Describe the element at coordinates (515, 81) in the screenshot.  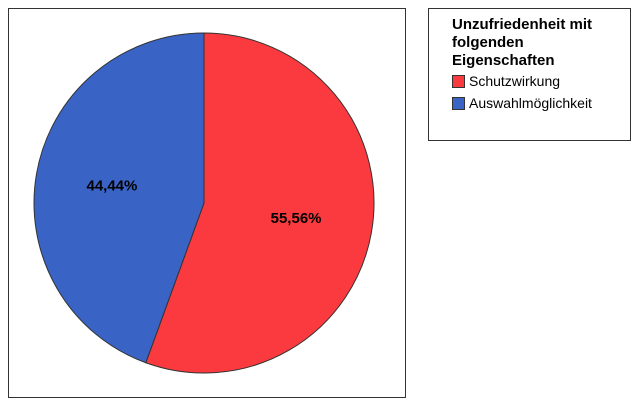
I see `legend-label: Schutzwirkung` at that location.